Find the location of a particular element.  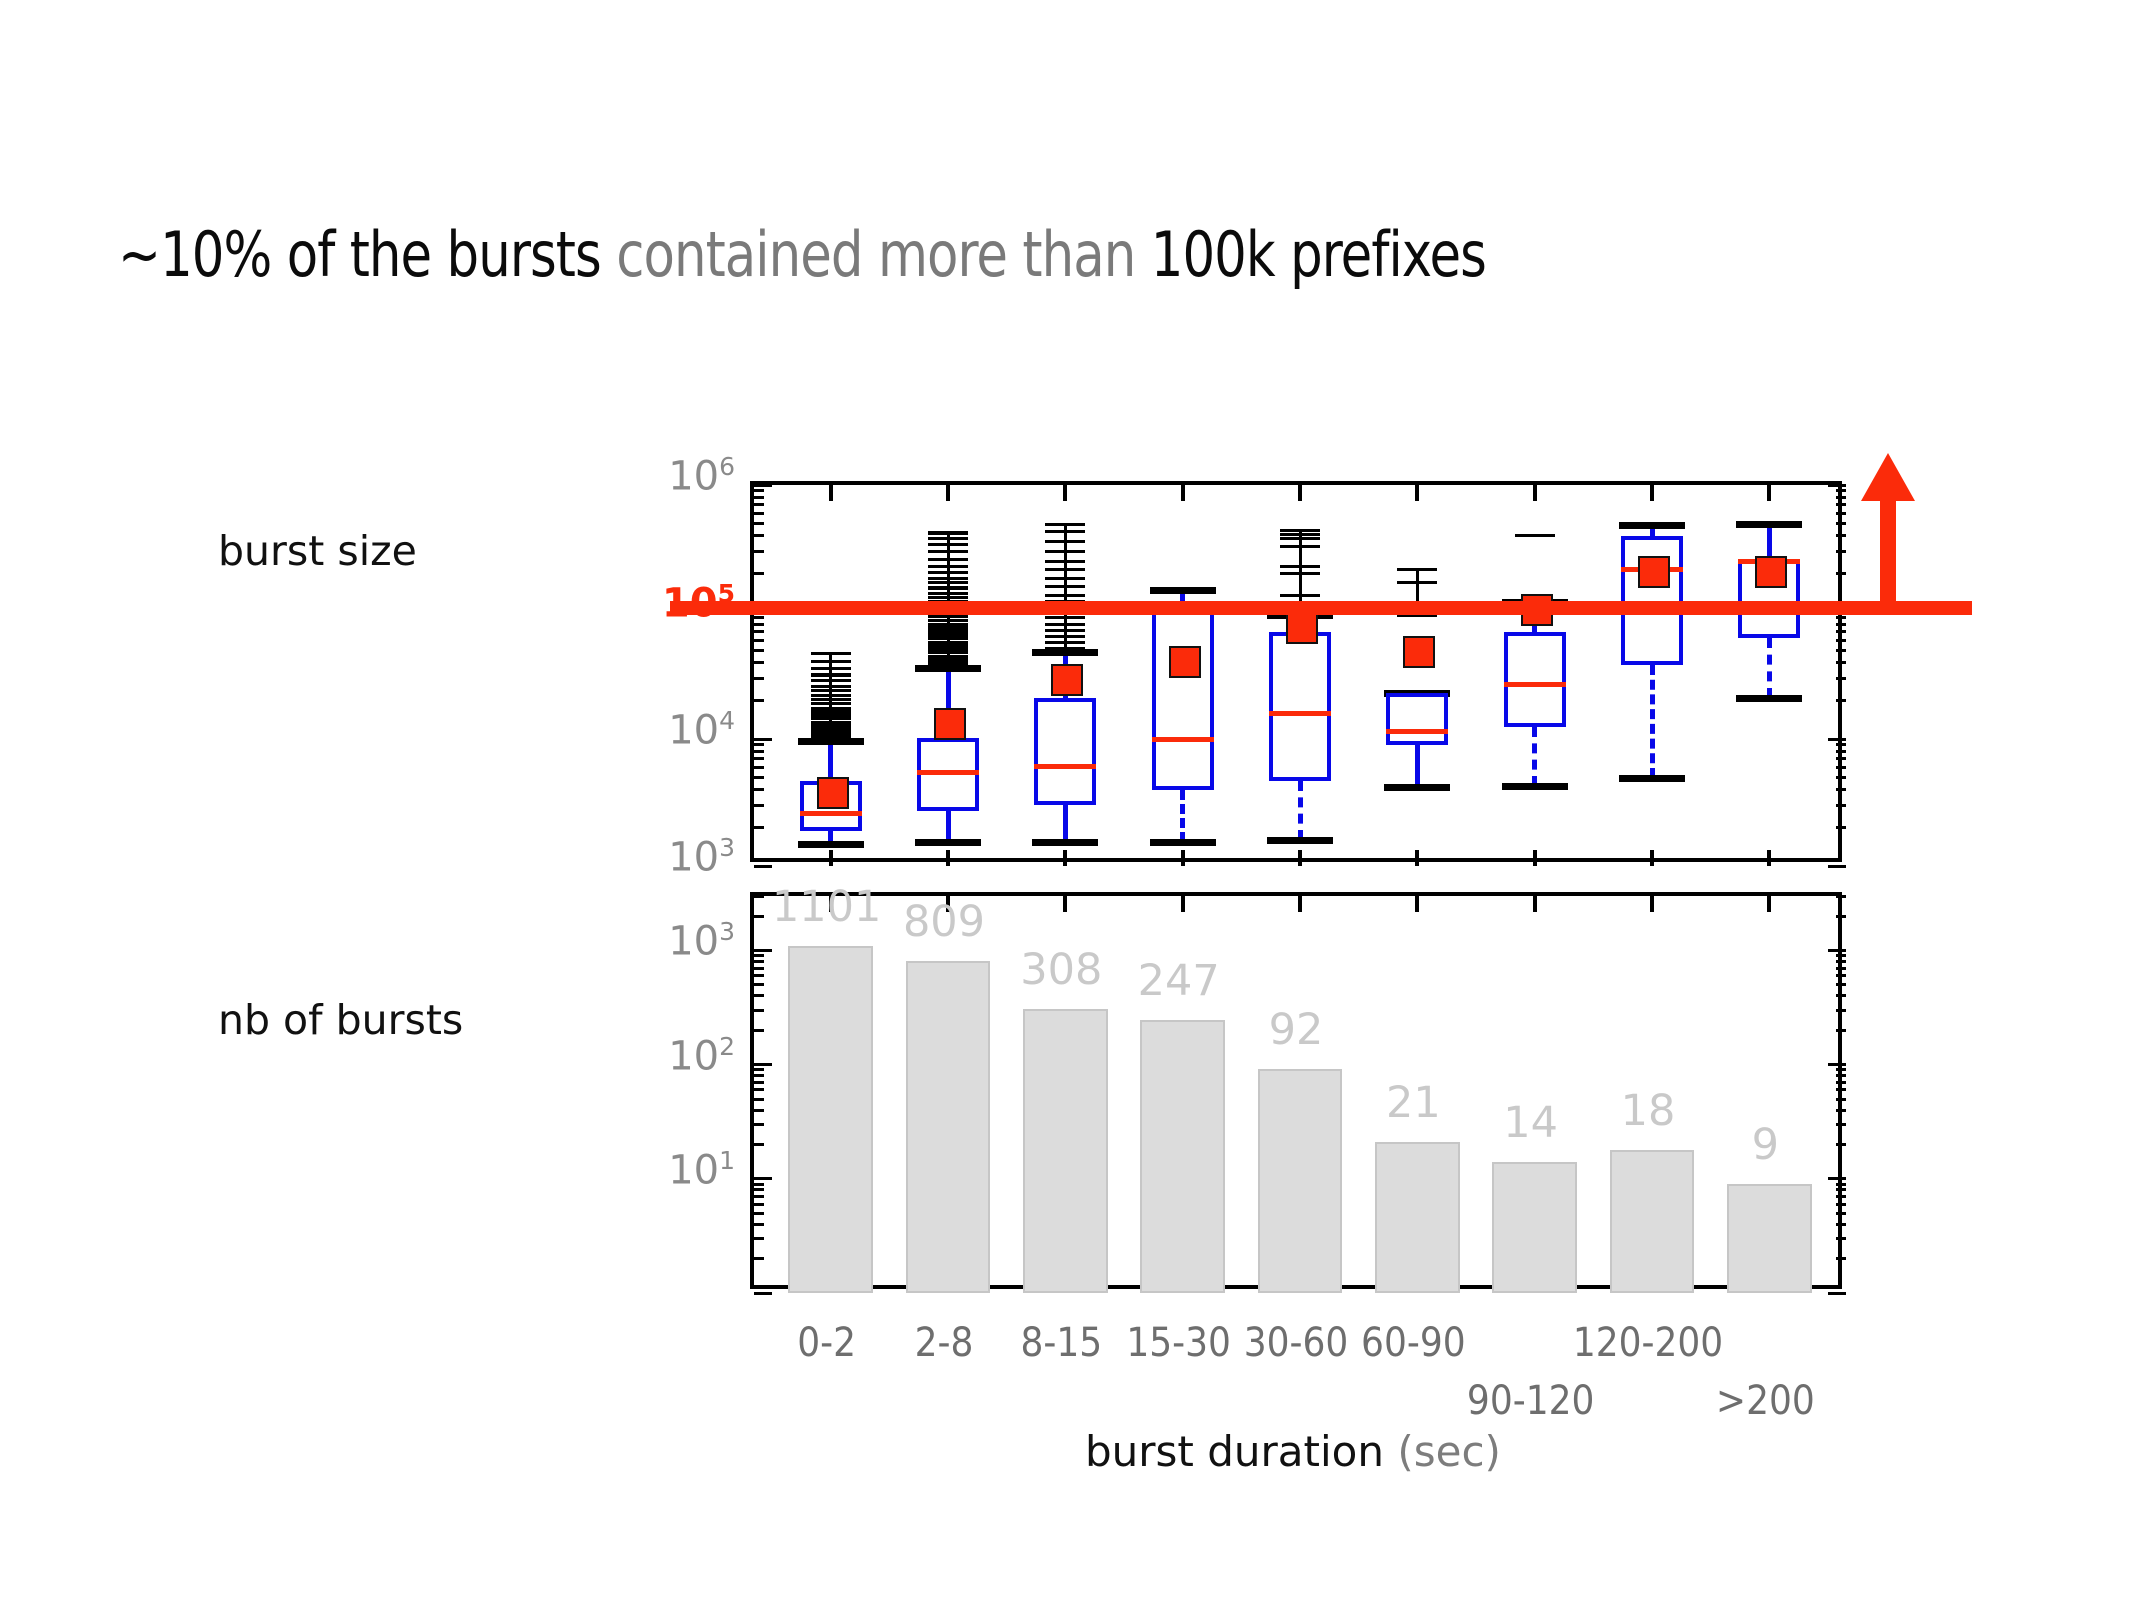

bar-chart-frame is located at coordinates (1298, 1093).